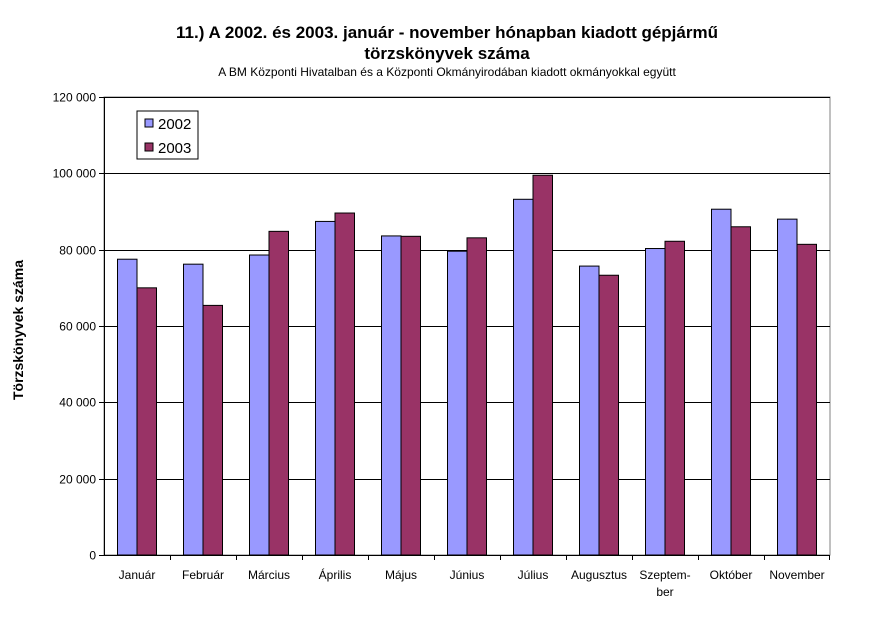  What do you see at coordinates (92, 556) in the screenshot?
I see `y-tick-label: 0` at bounding box center [92, 556].